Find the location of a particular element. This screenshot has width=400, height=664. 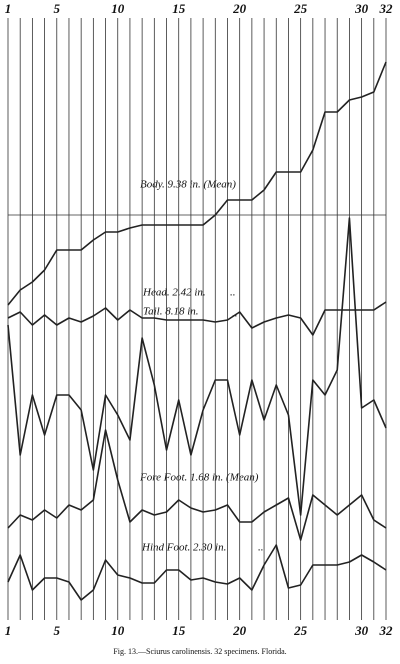

annotation: Tail. 8.18 in. is located at coordinates (171, 312).